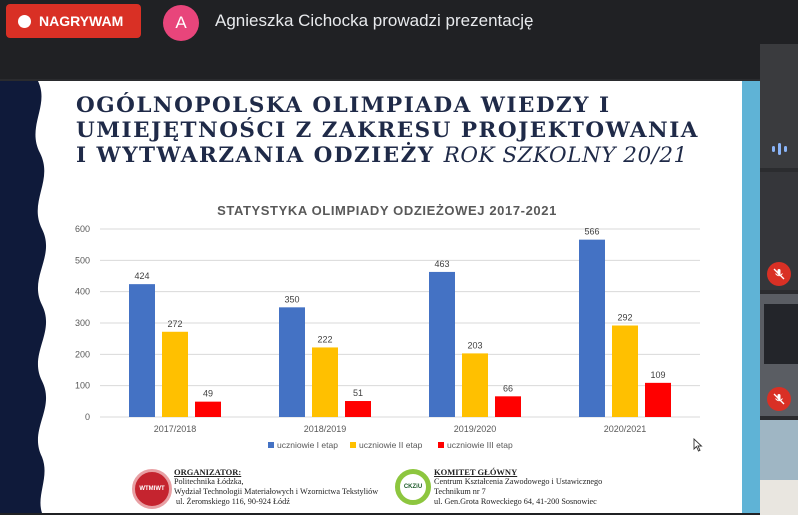 This screenshot has width=798, height=515. Describe the element at coordinates (751, 297) in the screenshot. I see `slide-accent-bar` at that location.